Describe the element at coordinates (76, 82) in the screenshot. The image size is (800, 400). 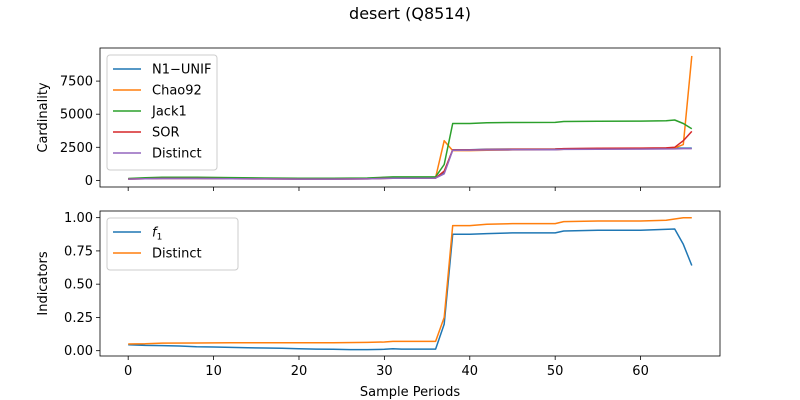
I see `y-tick-label: 7500` at that location.